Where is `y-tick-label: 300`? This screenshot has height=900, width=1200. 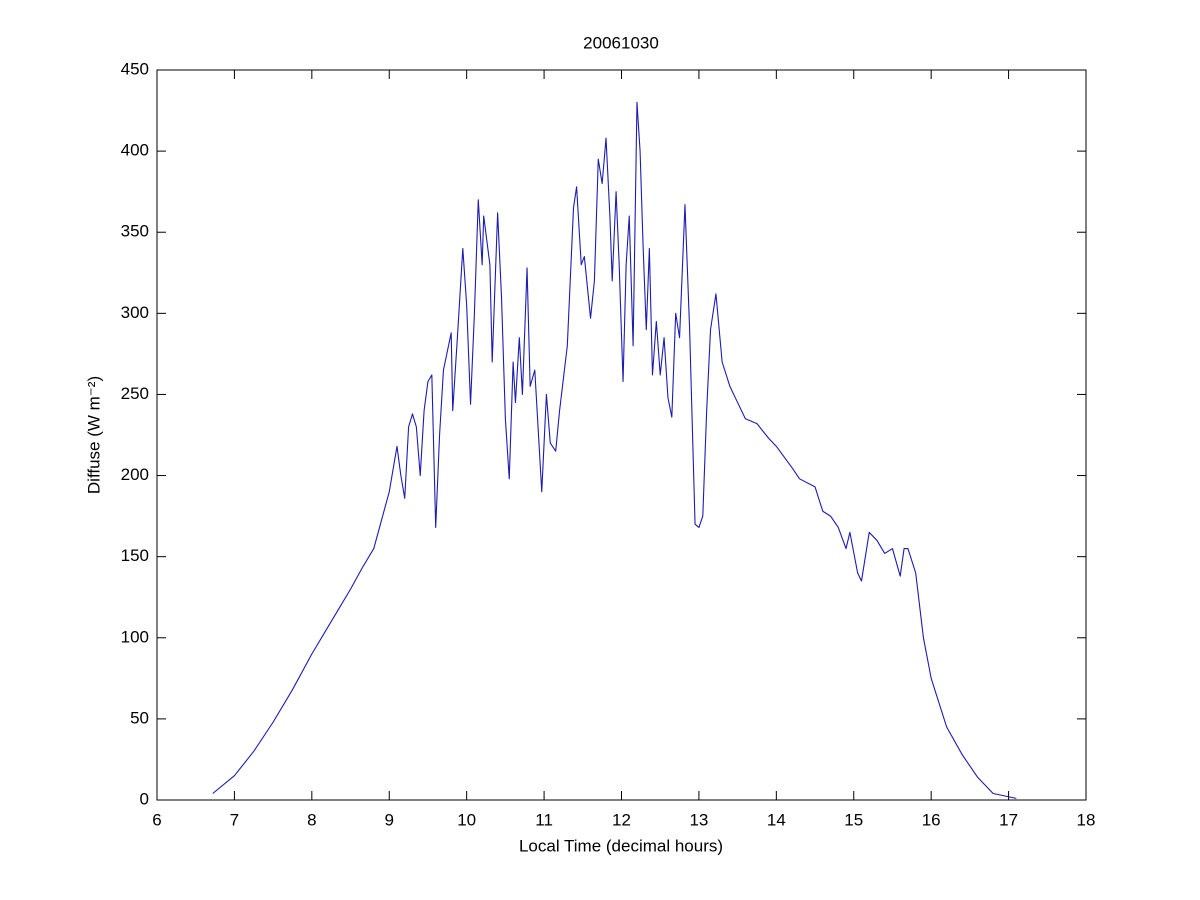
y-tick-label: 300 is located at coordinates (135, 312).